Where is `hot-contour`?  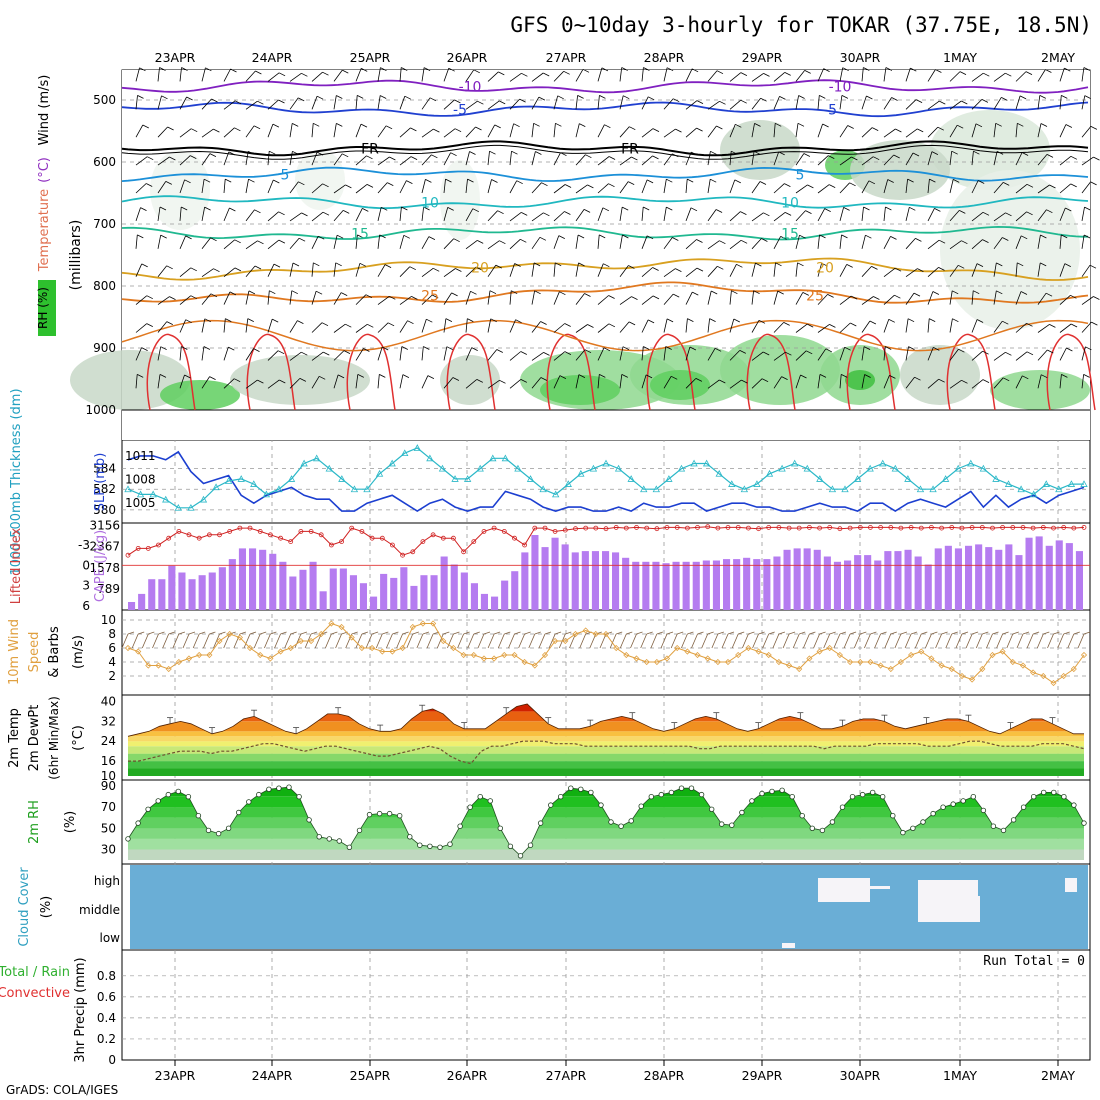 hot-contour is located at coordinates (571, 372).